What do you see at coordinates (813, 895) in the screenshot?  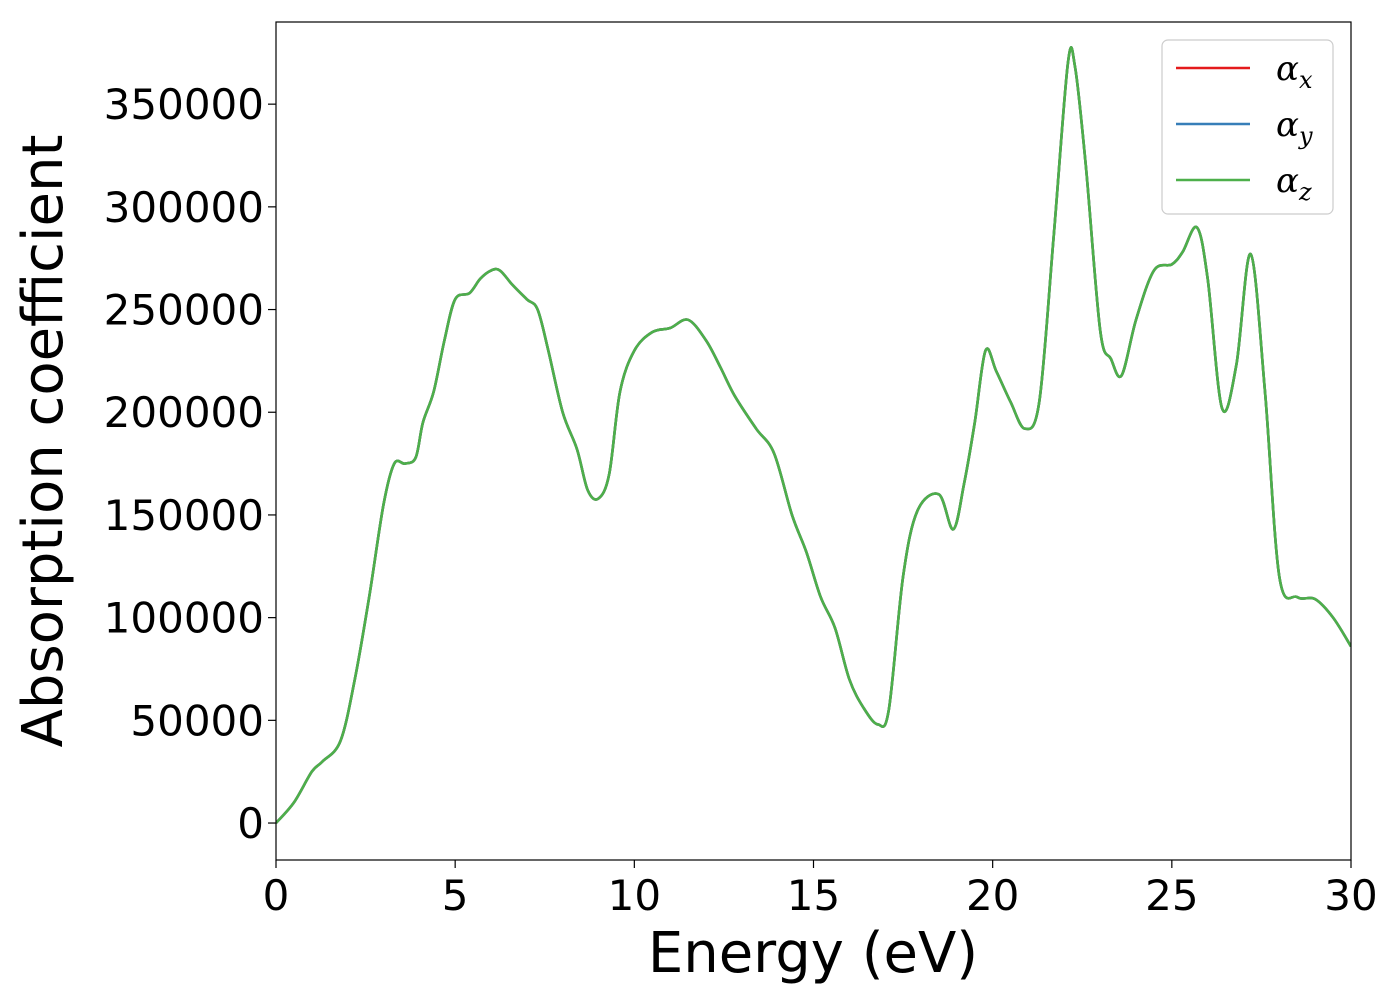 I see `x-tick-label: 15` at bounding box center [813, 895].